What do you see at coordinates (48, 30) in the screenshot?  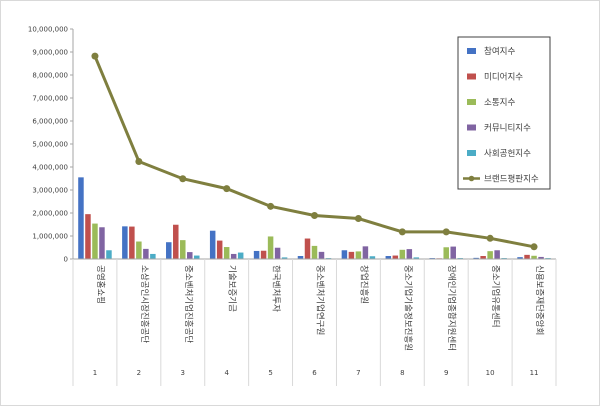 I see `y-tick-label: 10,000,000` at bounding box center [48, 30].